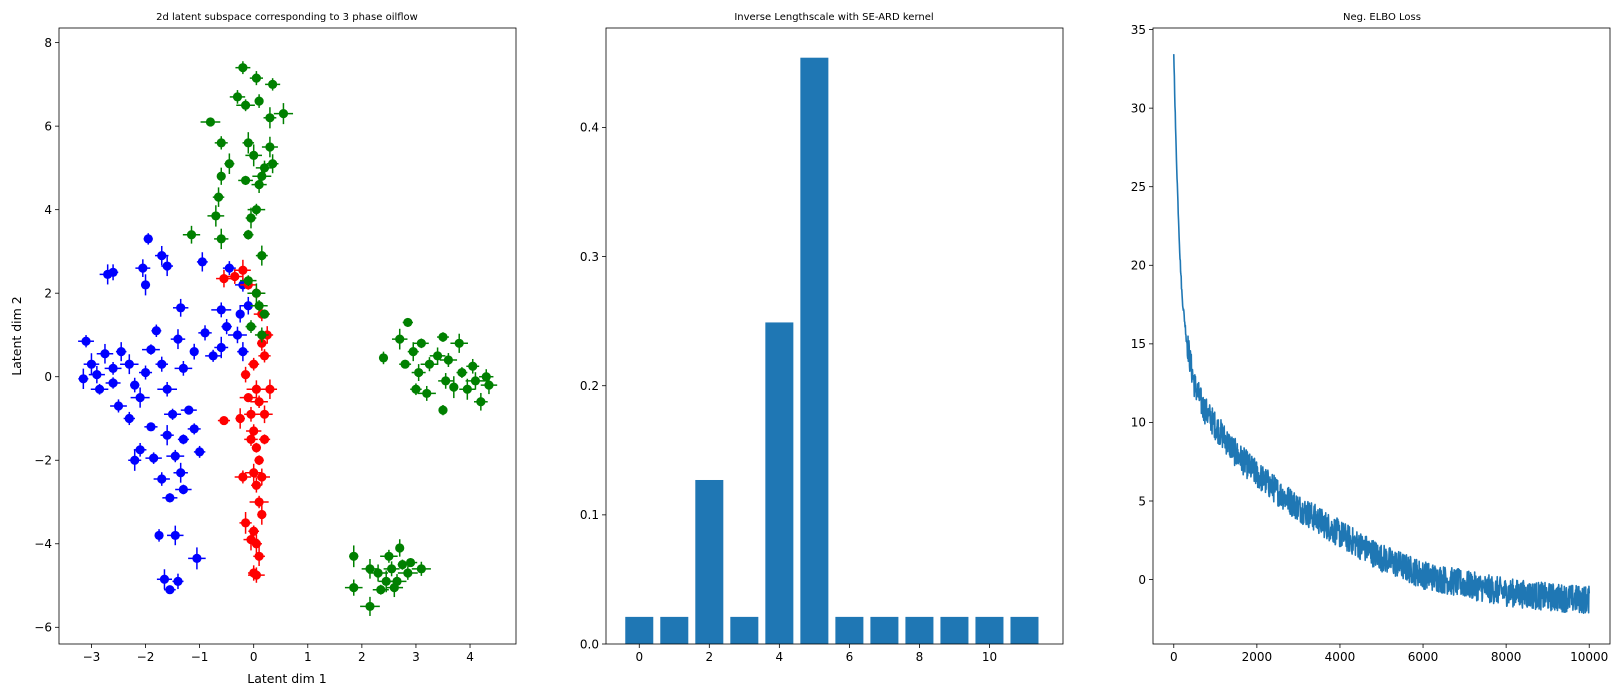 This screenshot has height=697, width=1621. What do you see at coordinates (1138, 187) in the screenshot?
I see `y-tick-label: 25` at bounding box center [1138, 187].